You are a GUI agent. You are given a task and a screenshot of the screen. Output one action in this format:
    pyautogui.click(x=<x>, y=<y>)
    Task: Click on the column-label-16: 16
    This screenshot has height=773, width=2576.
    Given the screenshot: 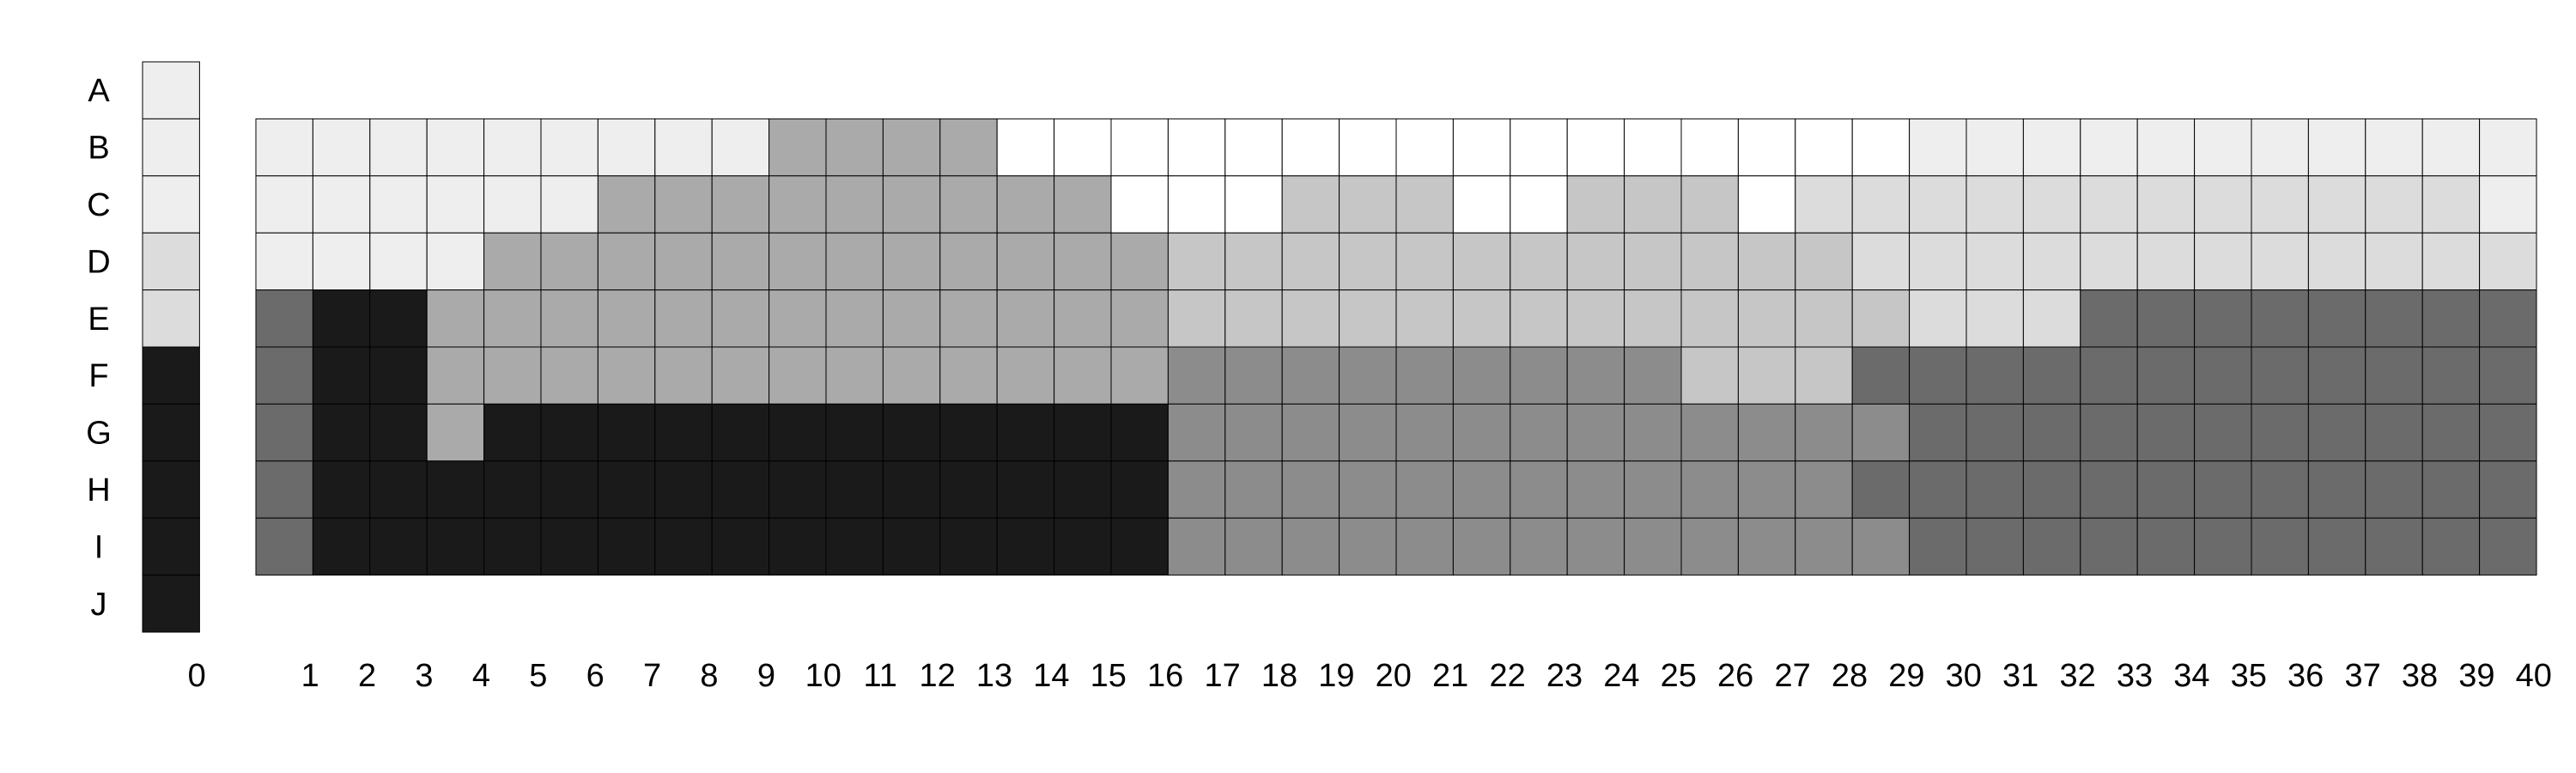 What is the action you would take?
    pyautogui.click(x=1165, y=676)
    